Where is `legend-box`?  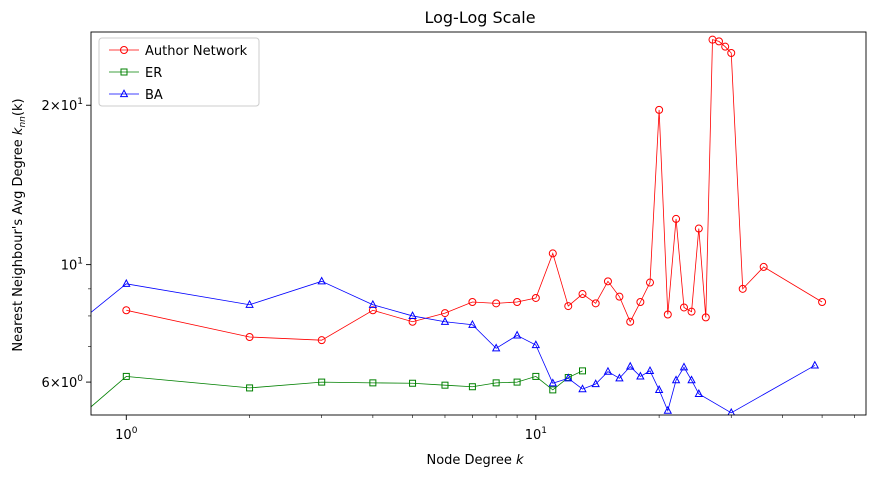 legend-box is located at coordinates (179, 72).